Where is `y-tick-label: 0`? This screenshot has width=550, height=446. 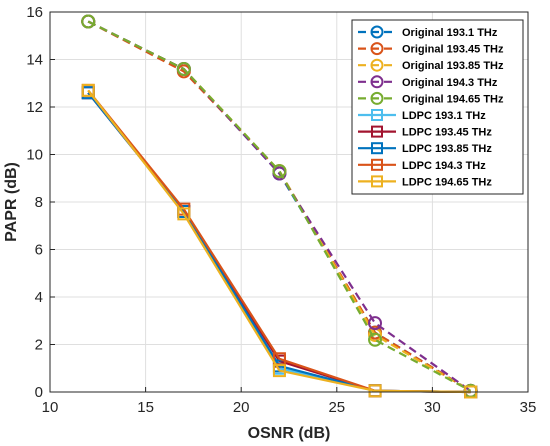
y-tick-label: 0 is located at coordinates (39, 392).